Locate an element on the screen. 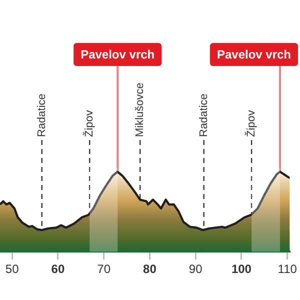 The width and height of the screenshot is (300, 300). x-tick-label: 50 is located at coordinates (12, 269).